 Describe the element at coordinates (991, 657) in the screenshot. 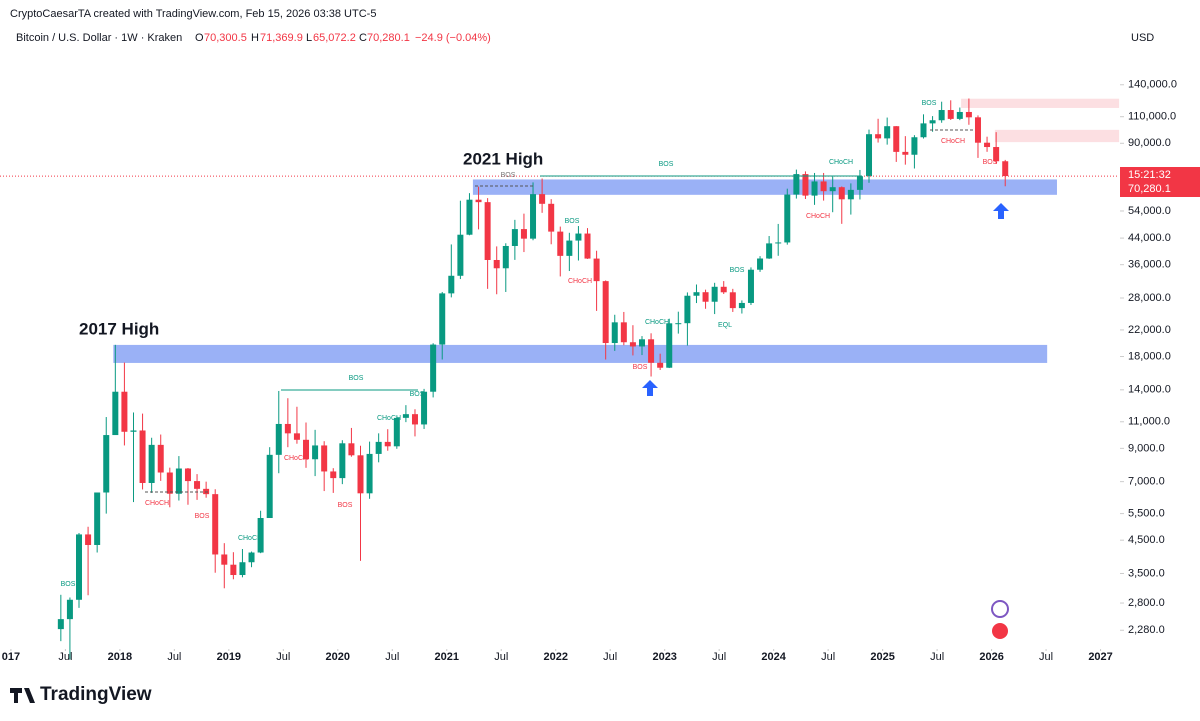

I see `x-tick-label: 2026` at that location.